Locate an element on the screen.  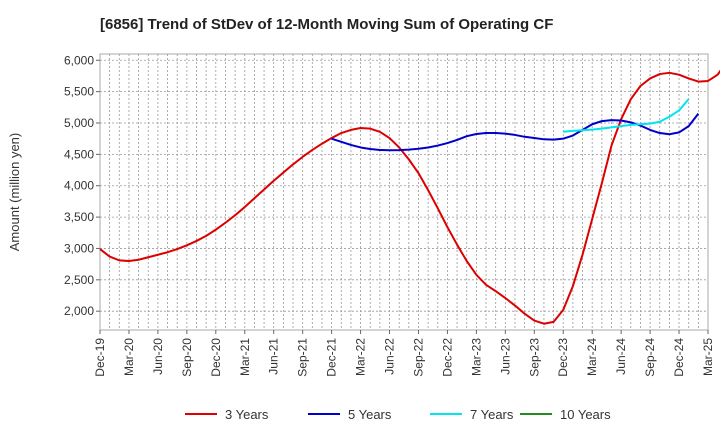
x-tick-label: Sep-21 is located at coordinates (303, 357).